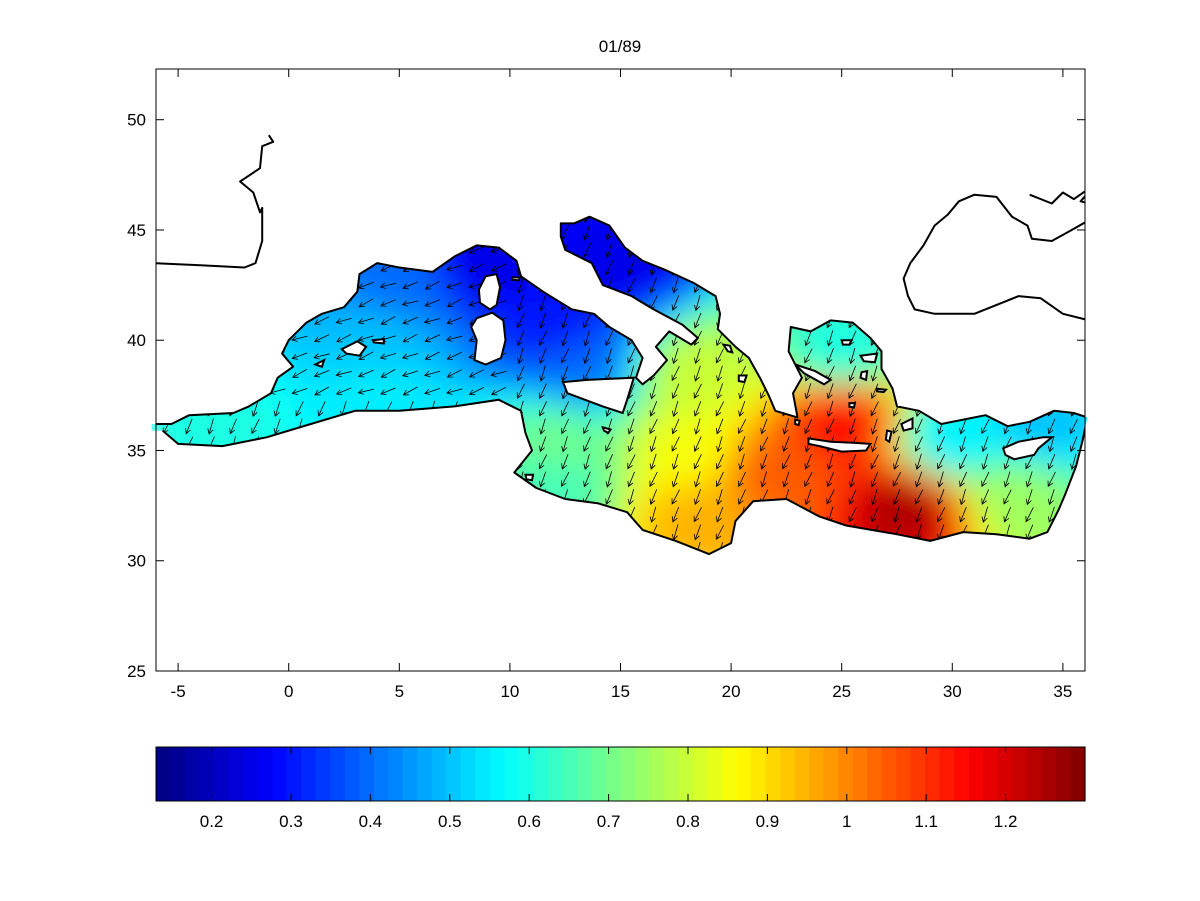 The height and width of the screenshot is (901, 1200). I want to click on y-tick-label: 50, so click(136, 120).